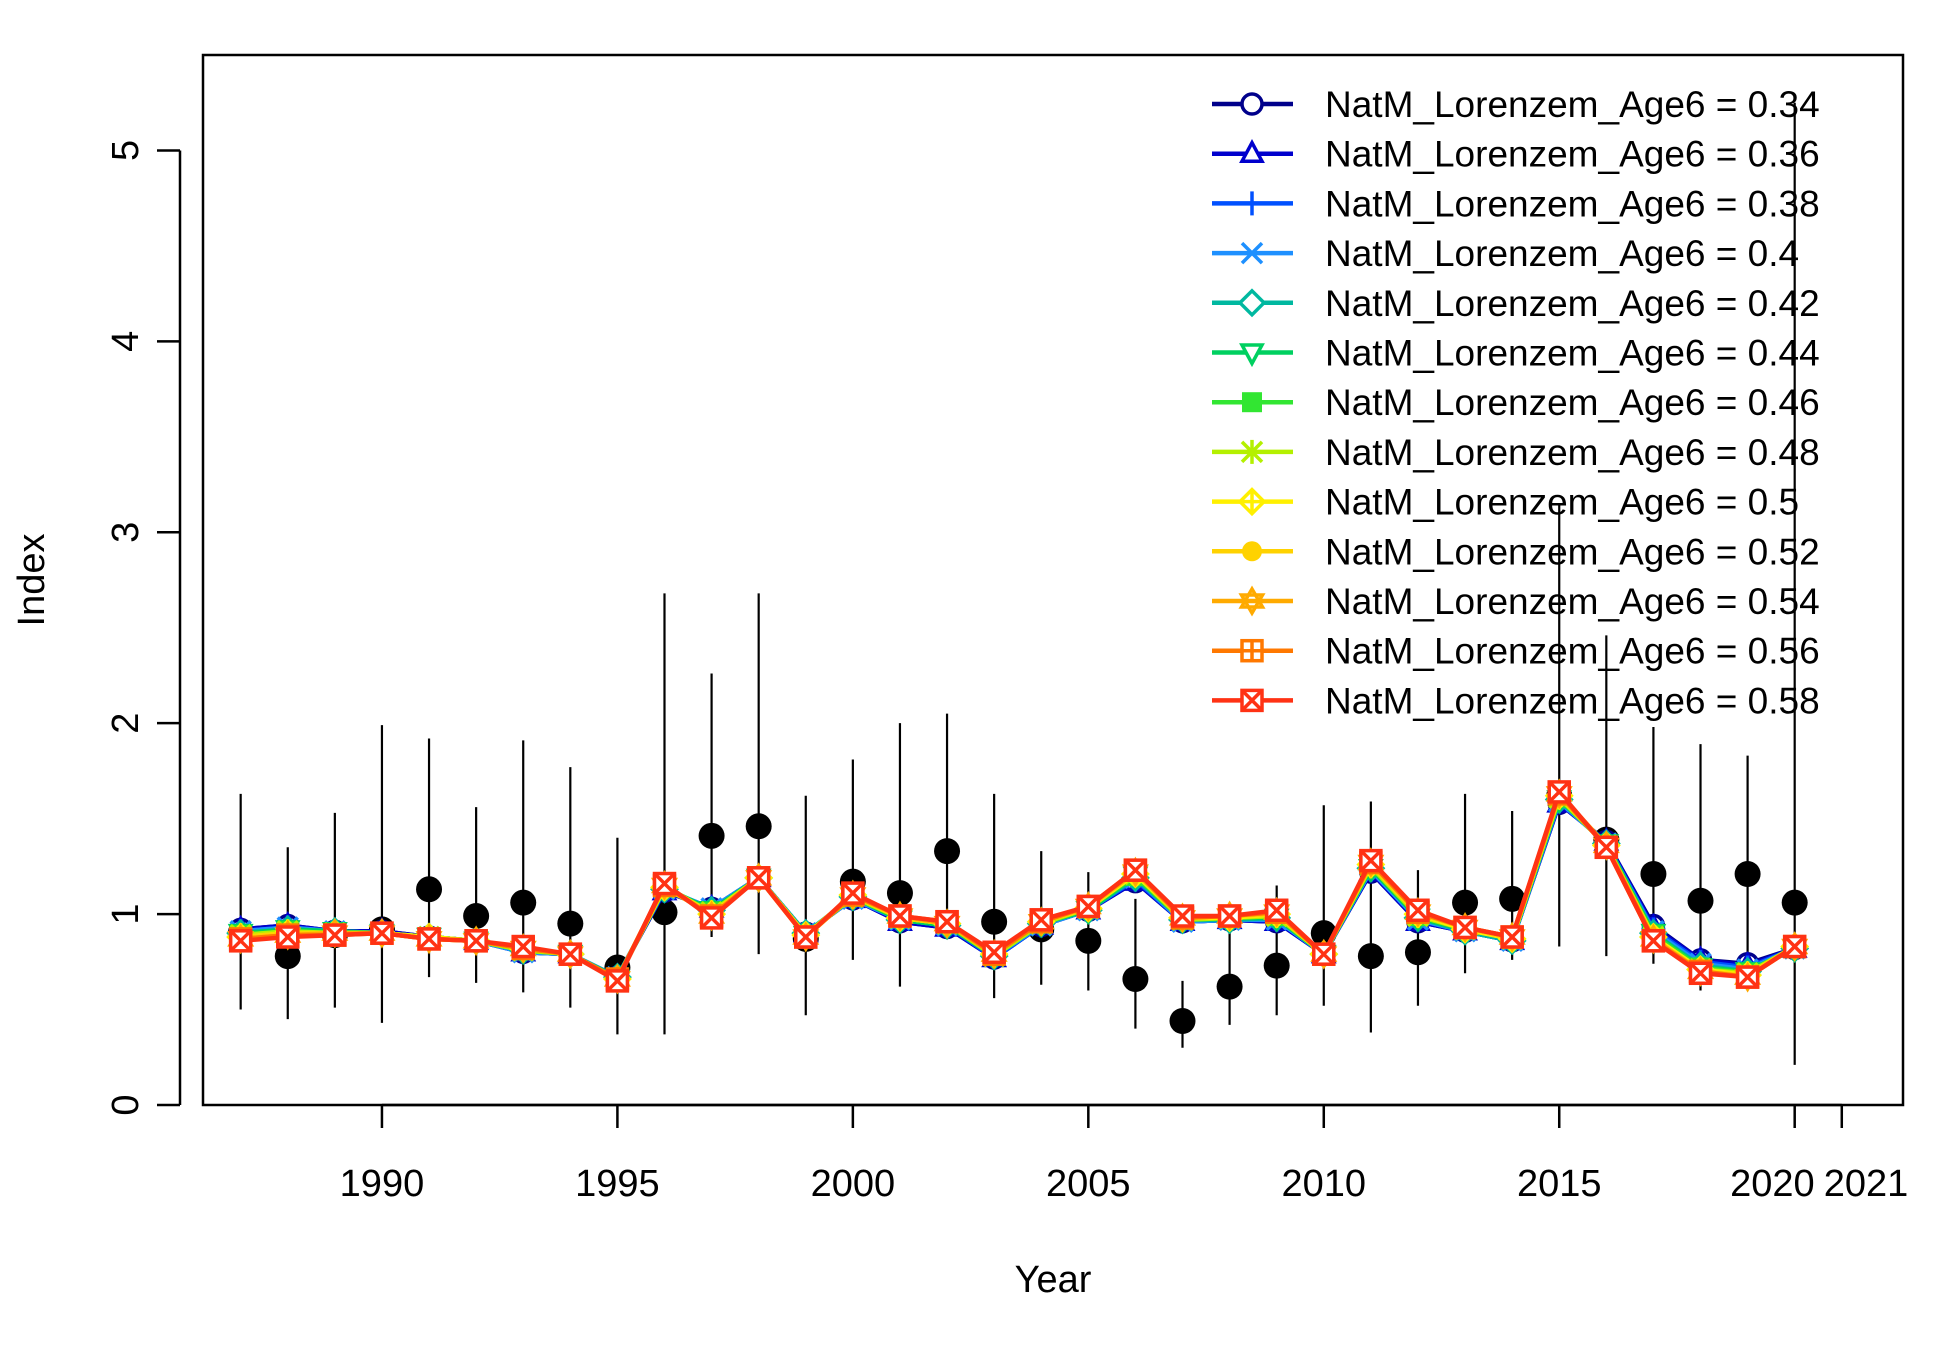 The width and height of the screenshot is (1950, 1350). What do you see at coordinates (1053, 1280) in the screenshot?
I see `x-axis-label: Year` at bounding box center [1053, 1280].